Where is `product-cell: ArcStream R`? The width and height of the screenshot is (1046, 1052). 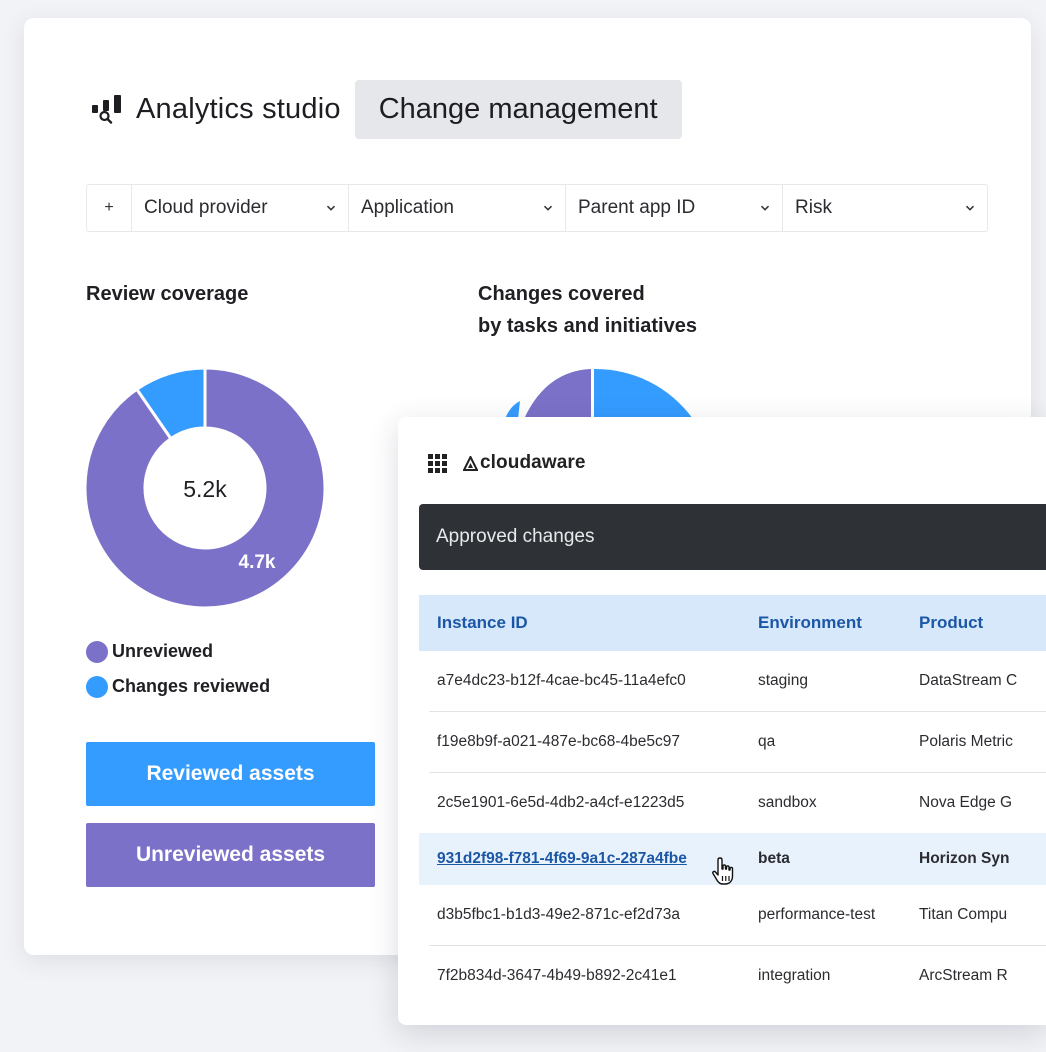
product-cell: ArcStream R is located at coordinates (963, 975).